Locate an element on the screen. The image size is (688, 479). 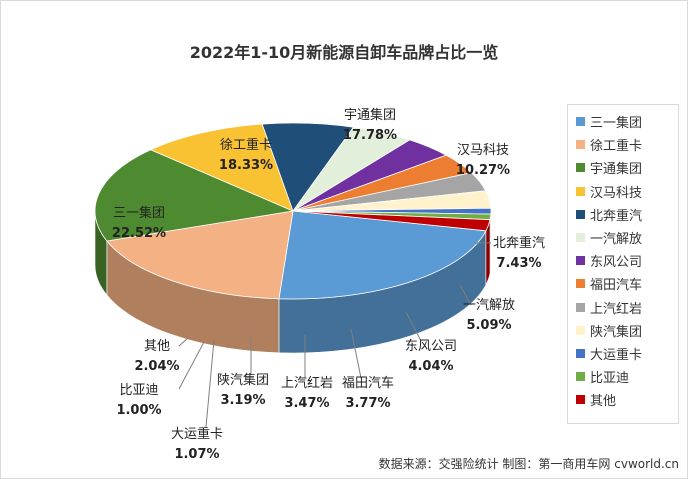
legend-item: 徐工重卡 is located at coordinates (623, 144).